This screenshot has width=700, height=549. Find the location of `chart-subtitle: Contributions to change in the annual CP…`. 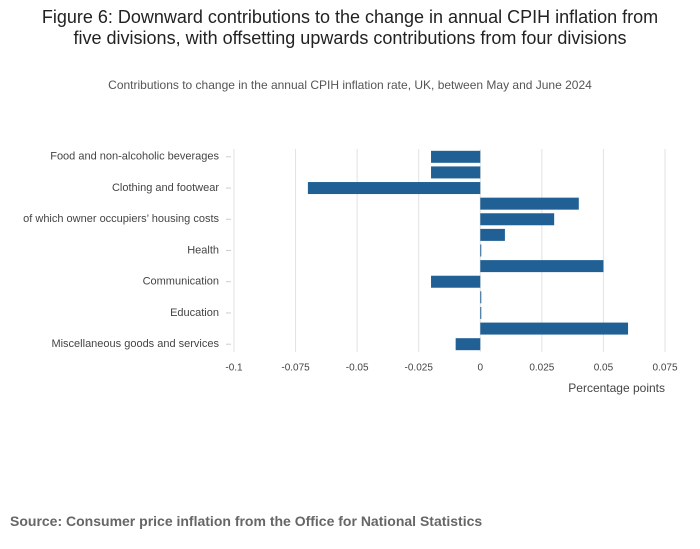

chart-subtitle: Contributions to change in the annual CP… is located at coordinates (350, 85).